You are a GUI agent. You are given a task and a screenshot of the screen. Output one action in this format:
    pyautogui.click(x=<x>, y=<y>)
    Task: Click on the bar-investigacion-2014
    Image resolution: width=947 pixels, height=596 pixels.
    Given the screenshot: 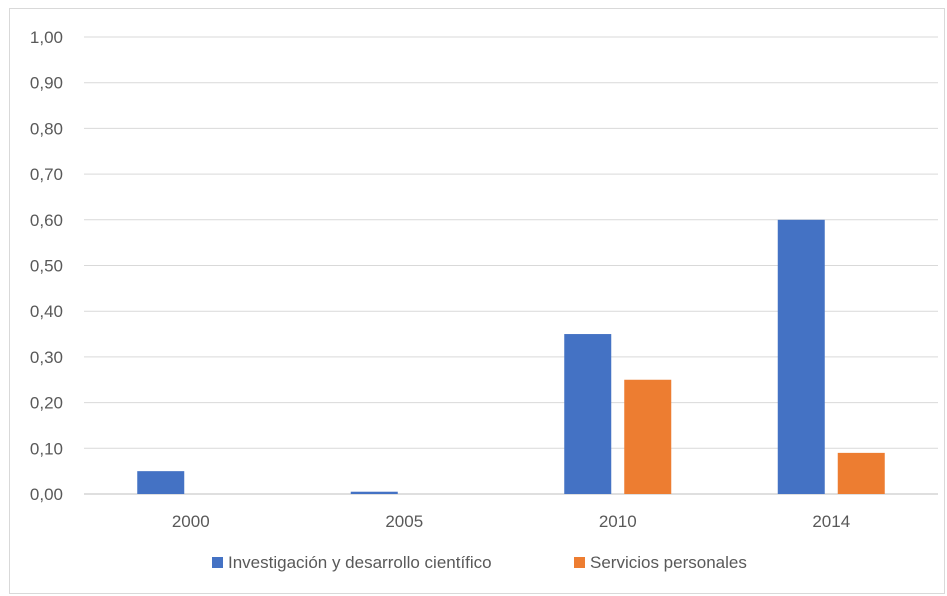 What is the action you would take?
    pyautogui.click(x=801, y=357)
    